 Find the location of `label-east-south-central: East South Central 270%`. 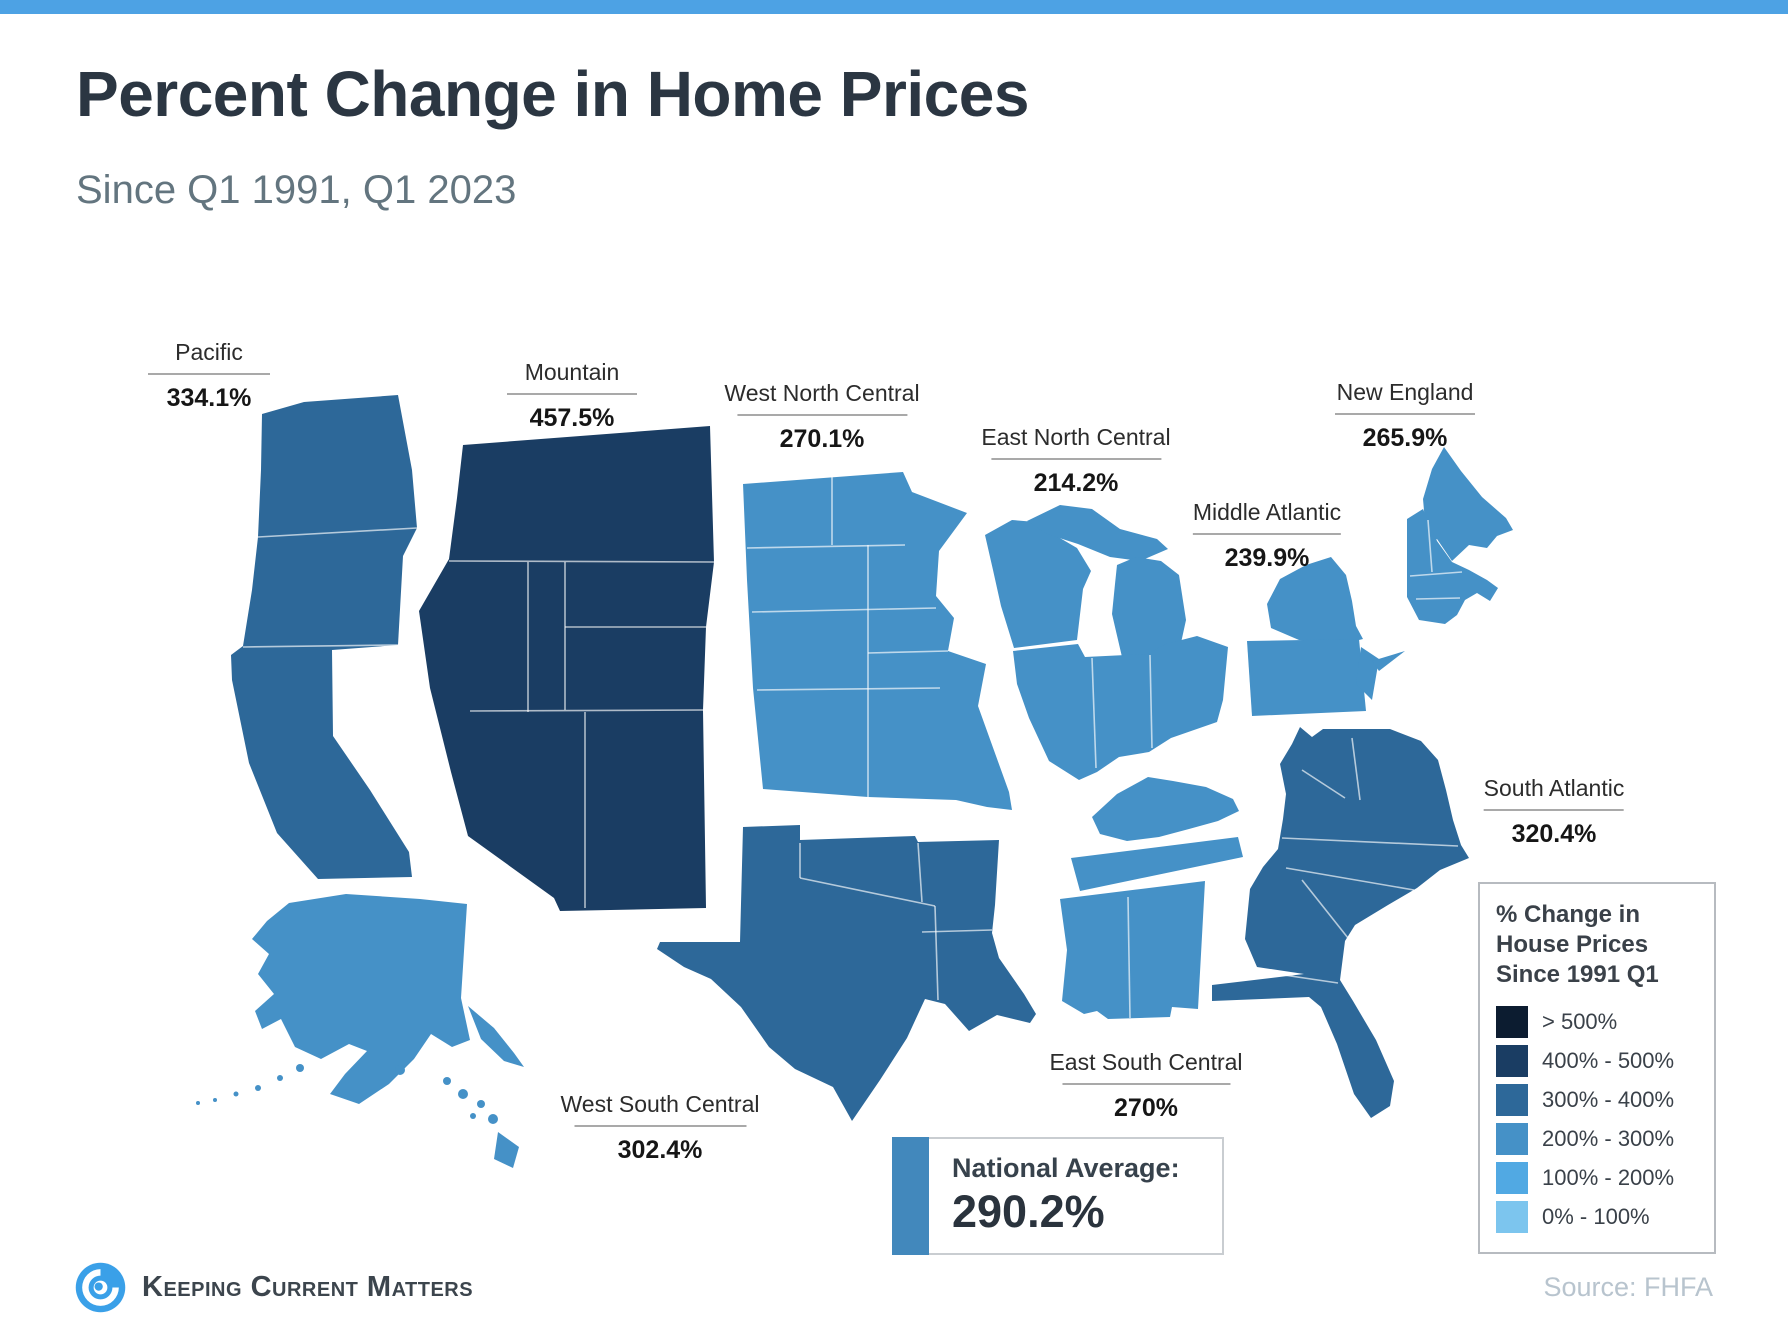

label-east-south-central: East South Central 270% is located at coordinates (1146, 1086).